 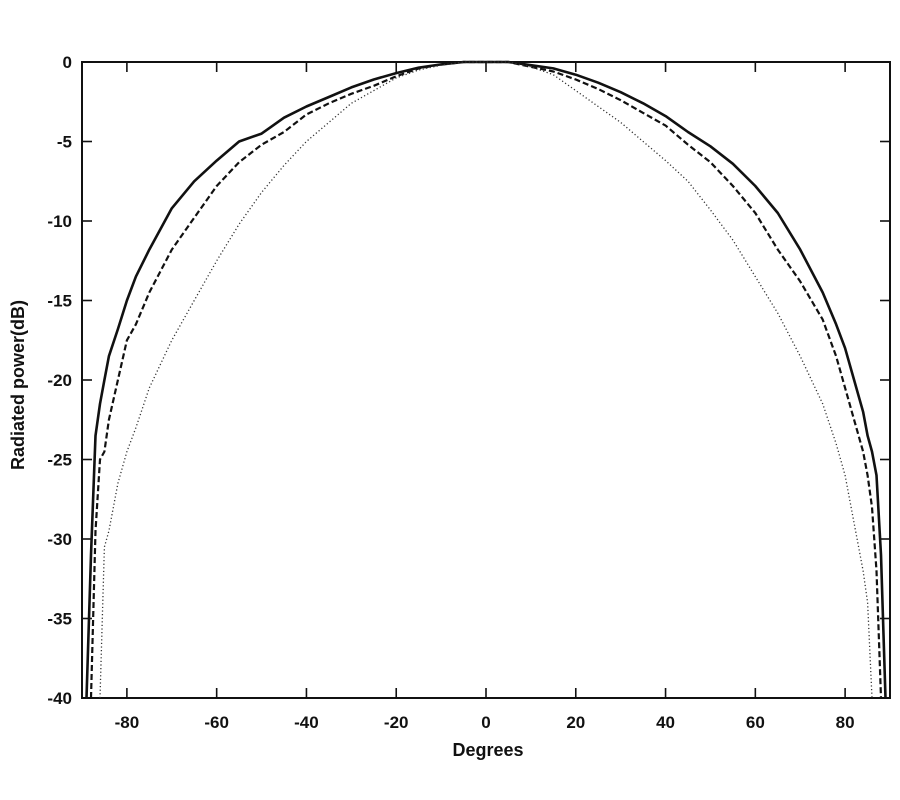 I want to click on x-tick-label: 20, so click(x=575, y=722).